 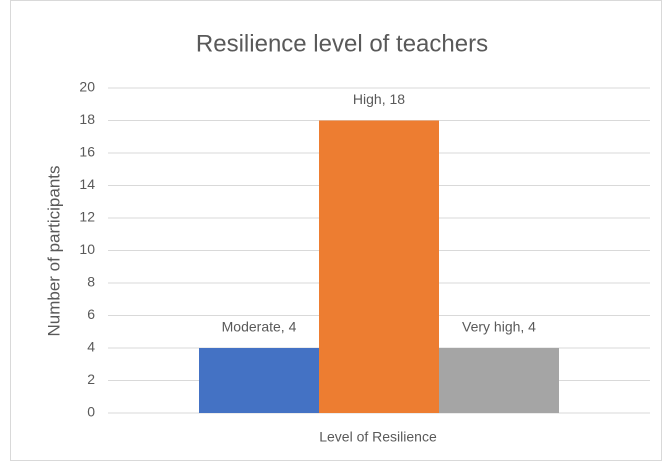 What do you see at coordinates (87, 217) in the screenshot?
I see `y-tick-label: 12` at bounding box center [87, 217].